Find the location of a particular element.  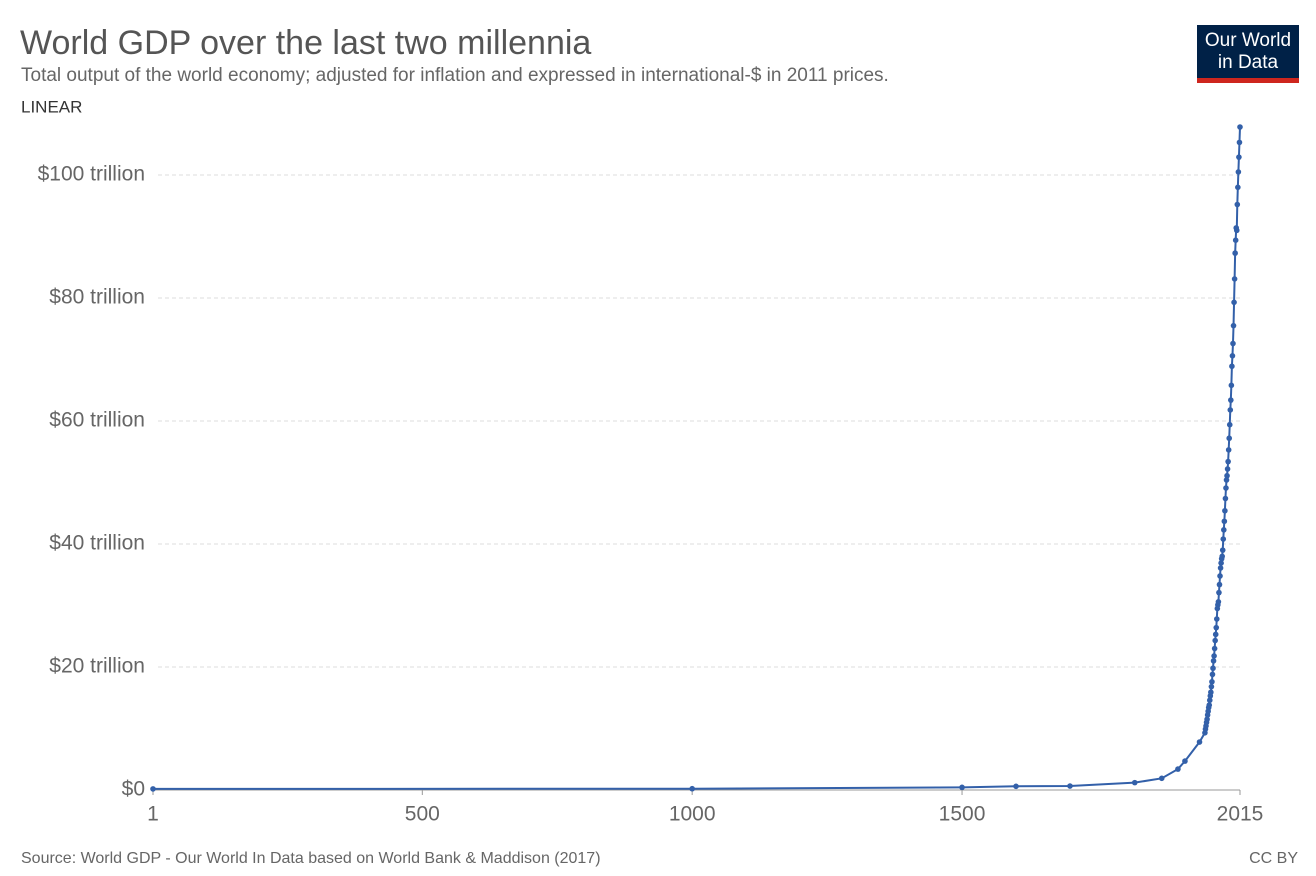

scale-label: LINEAR is located at coordinates (51, 106).